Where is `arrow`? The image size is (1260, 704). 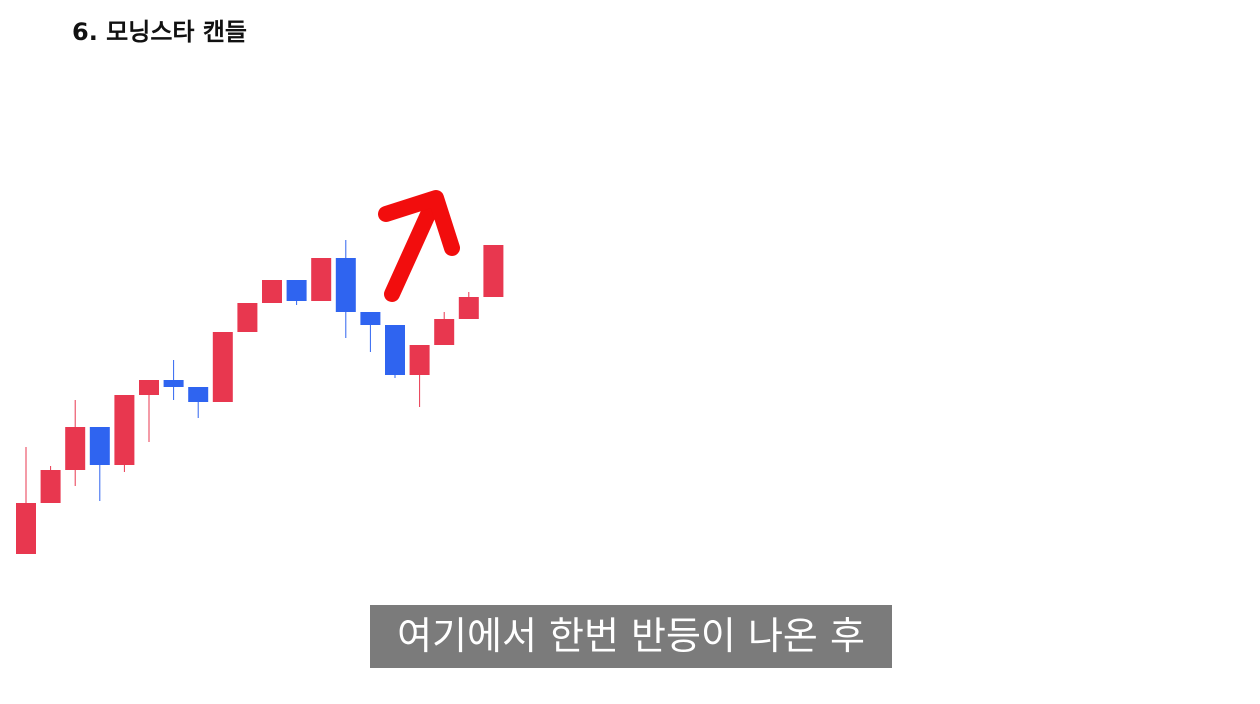 arrow is located at coordinates (411, 252).